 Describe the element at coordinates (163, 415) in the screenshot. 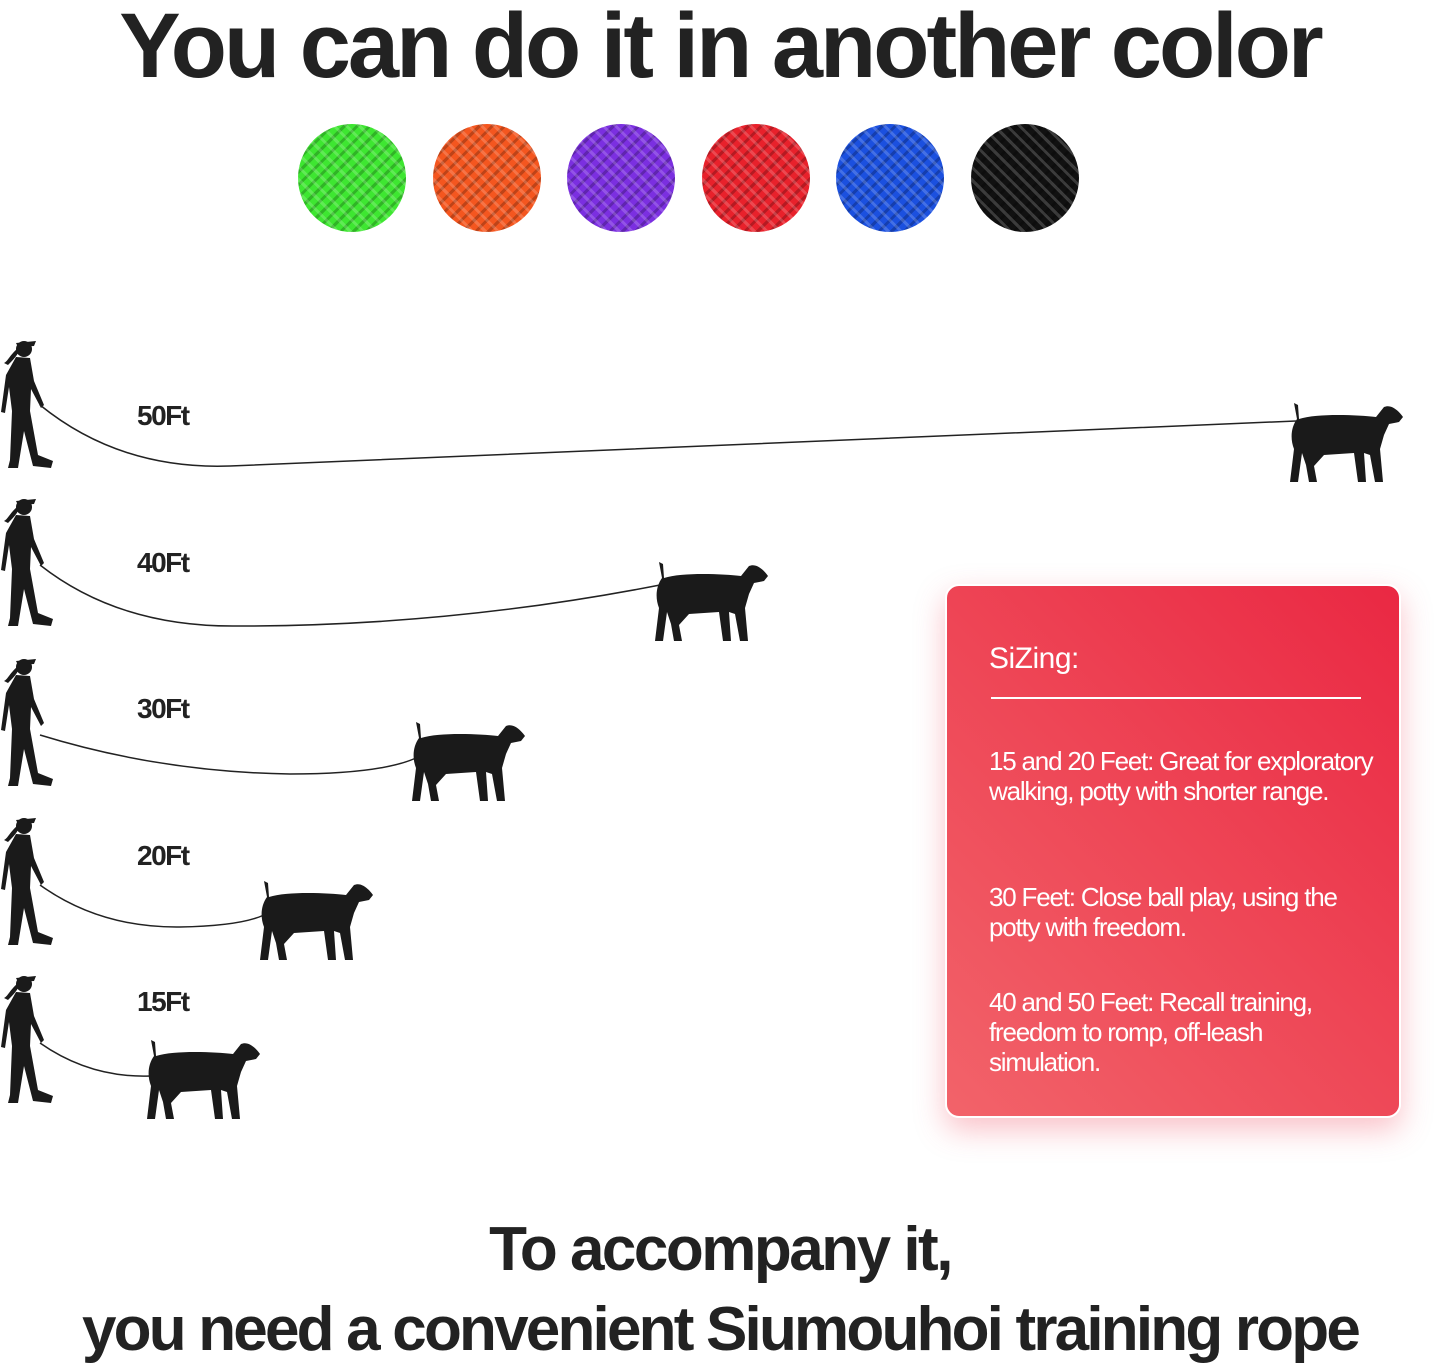

I see `length-label-50ft: 50Ft` at that location.